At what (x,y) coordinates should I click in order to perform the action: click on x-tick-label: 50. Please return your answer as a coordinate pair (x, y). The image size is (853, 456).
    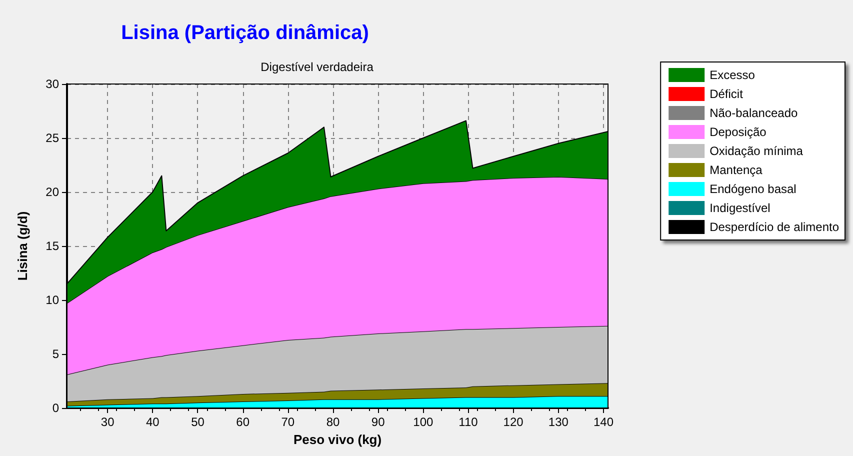
    Looking at the image, I should click on (198, 422).